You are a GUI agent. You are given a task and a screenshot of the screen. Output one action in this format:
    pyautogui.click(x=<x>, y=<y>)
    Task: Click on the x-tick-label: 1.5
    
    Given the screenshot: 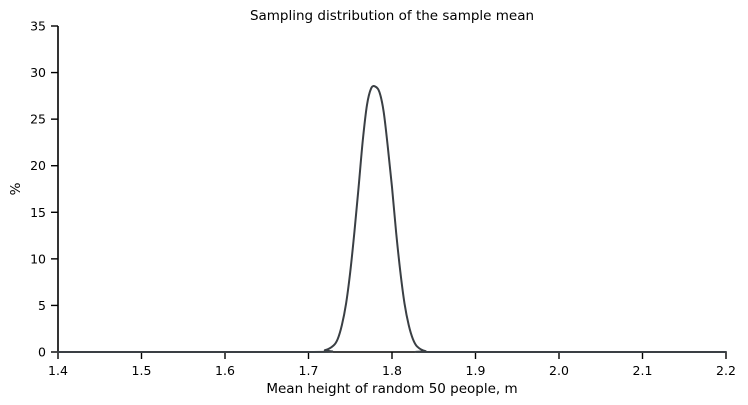 What is the action you would take?
    pyautogui.click(x=142, y=370)
    